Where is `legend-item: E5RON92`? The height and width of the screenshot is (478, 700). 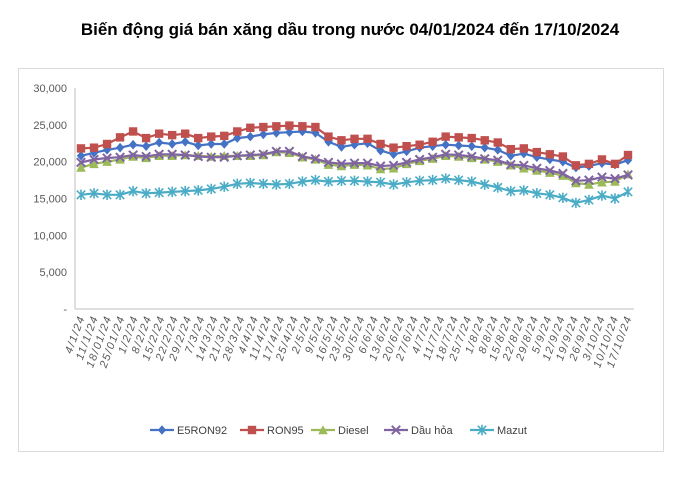 legend-item: E5RON92 is located at coordinates (188, 431).